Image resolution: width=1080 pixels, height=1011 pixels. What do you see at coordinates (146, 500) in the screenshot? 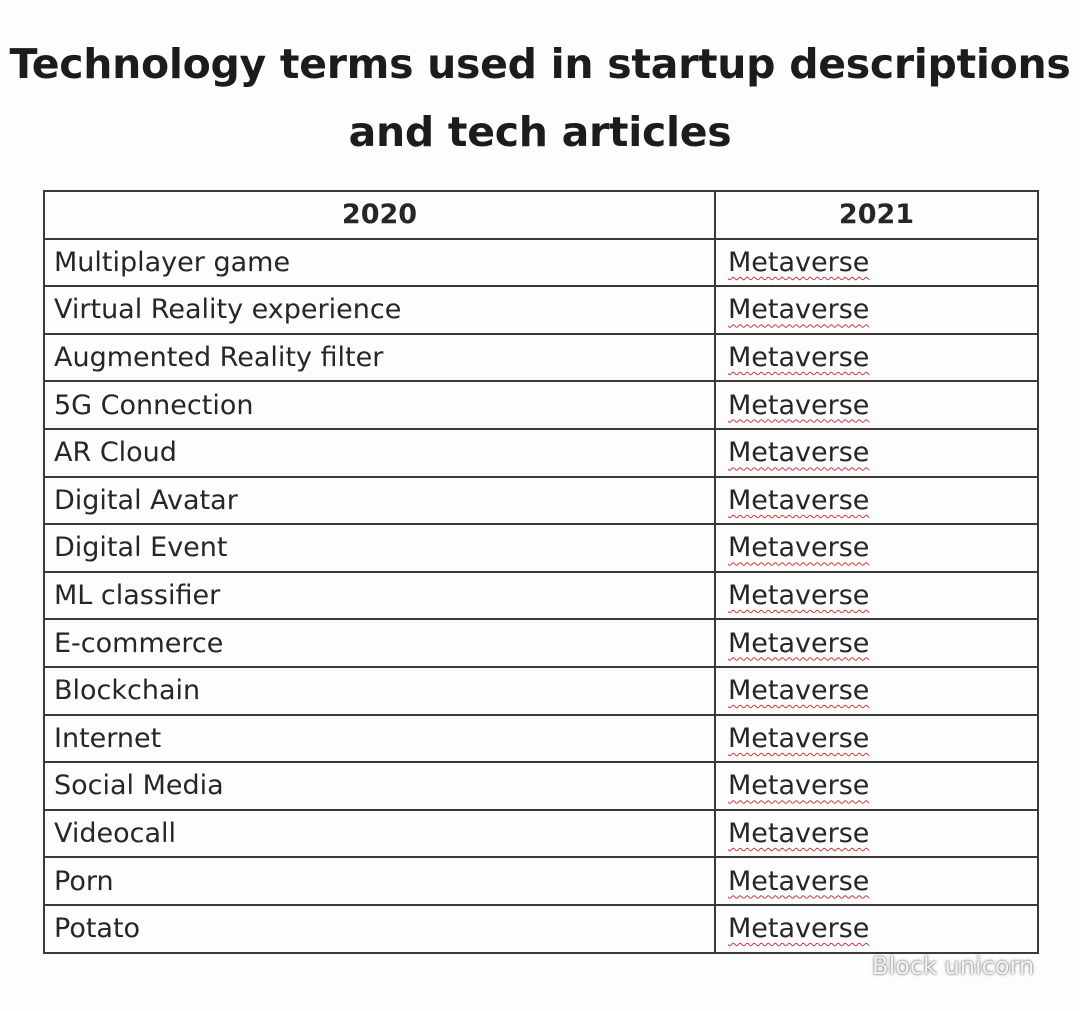
I see `term-2020-text: Digital Avatar` at bounding box center [146, 500].